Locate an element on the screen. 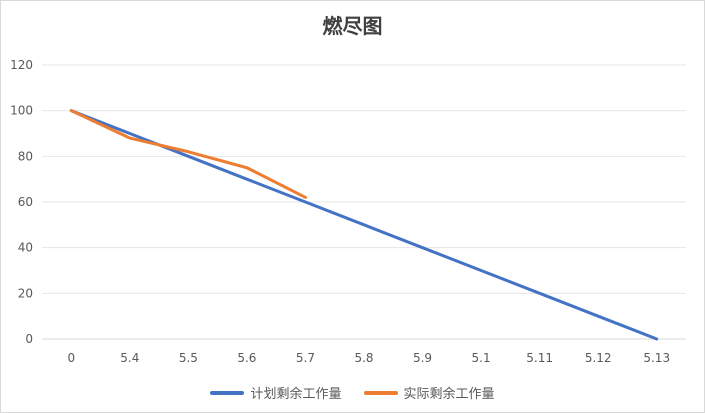  x-tick-label: 5.4 is located at coordinates (129, 358).